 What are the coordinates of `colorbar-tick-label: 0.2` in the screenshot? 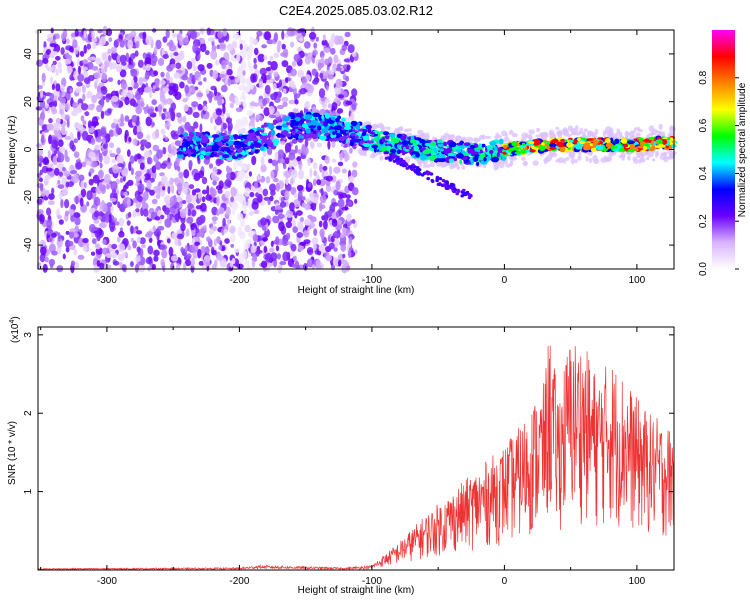 It's located at (703, 221).